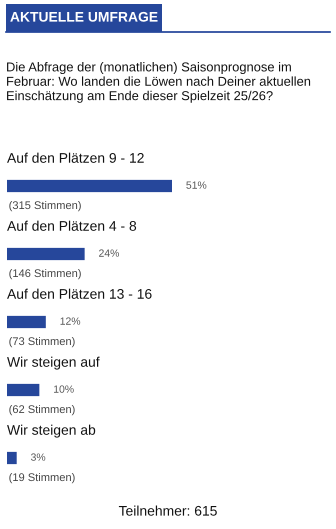 Image resolution: width=336 pixels, height=529 pixels. I want to click on data-label: 51%, so click(196, 185).